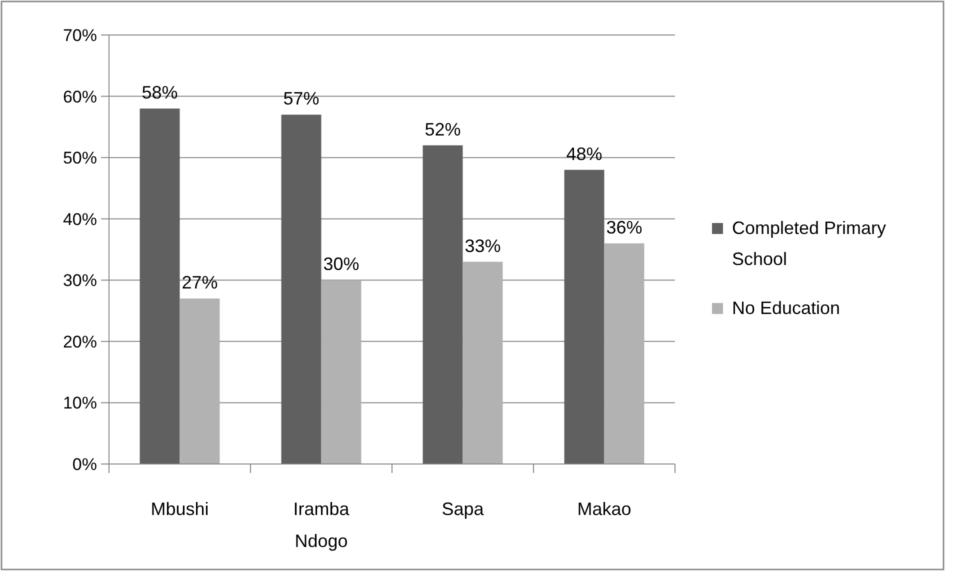 The width and height of the screenshot is (956, 577). I want to click on legend-label: No Education, so click(786, 308).